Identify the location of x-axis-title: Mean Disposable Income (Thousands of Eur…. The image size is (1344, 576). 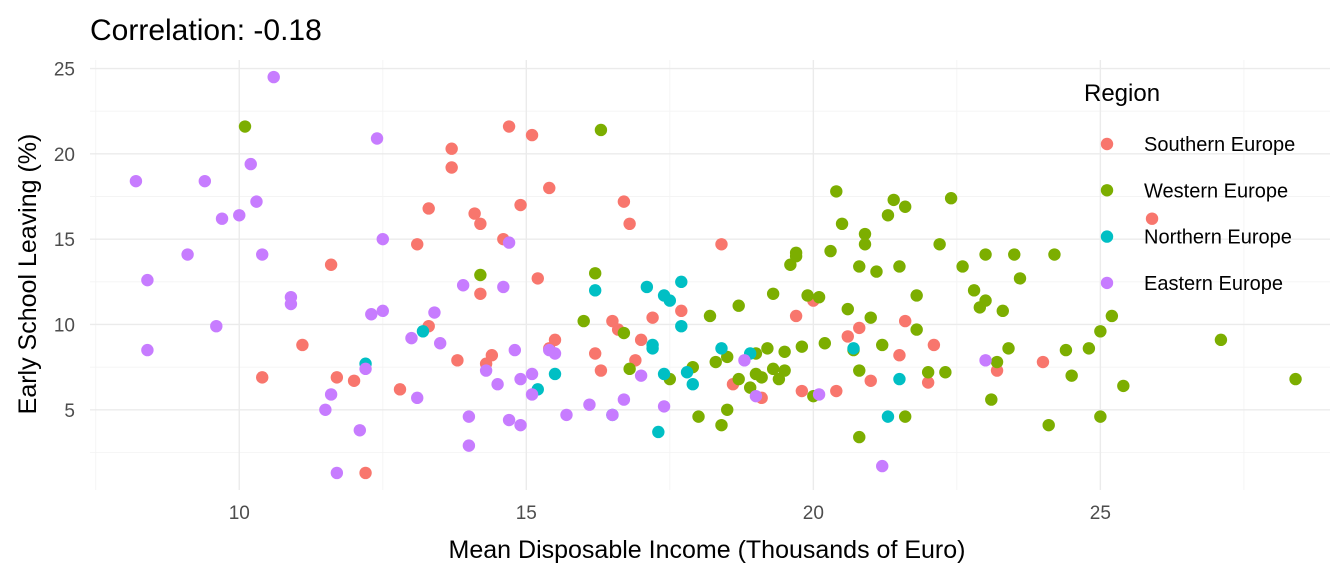
(707, 550).